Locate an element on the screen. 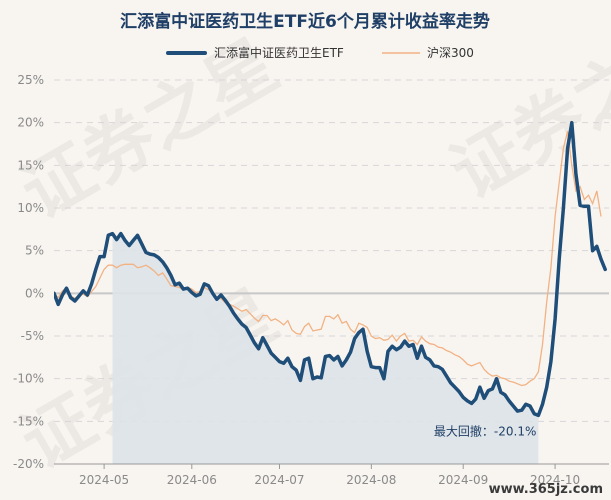 The width and height of the screenshot is (611, 500). x-tick-label: 2024-06 is located at coordinates (192, 480).